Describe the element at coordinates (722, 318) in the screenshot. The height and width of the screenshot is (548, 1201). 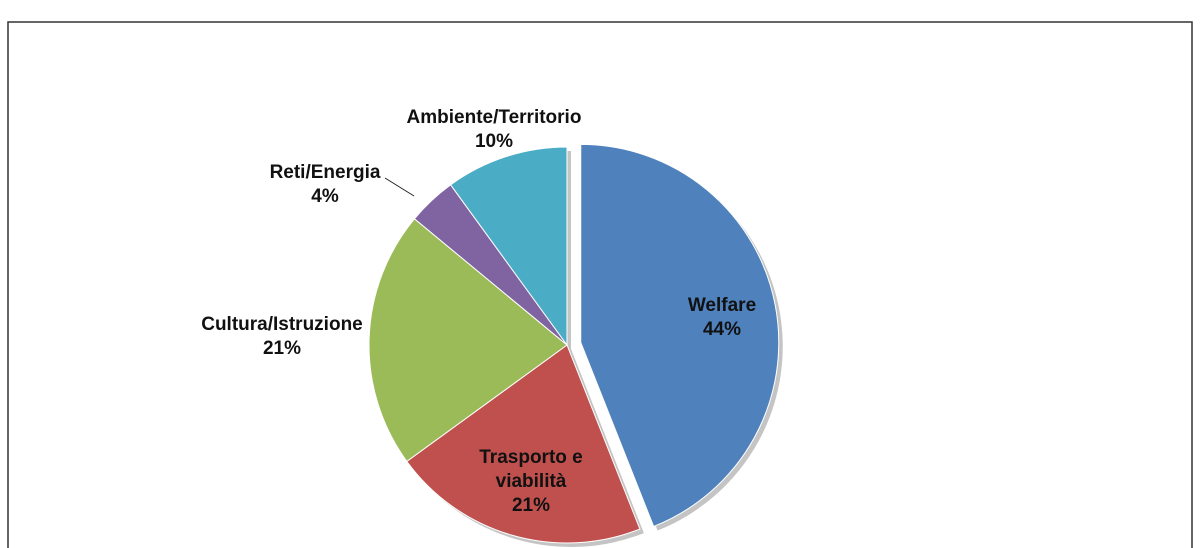
I see `slice-label: Welfare 44%` at that location.